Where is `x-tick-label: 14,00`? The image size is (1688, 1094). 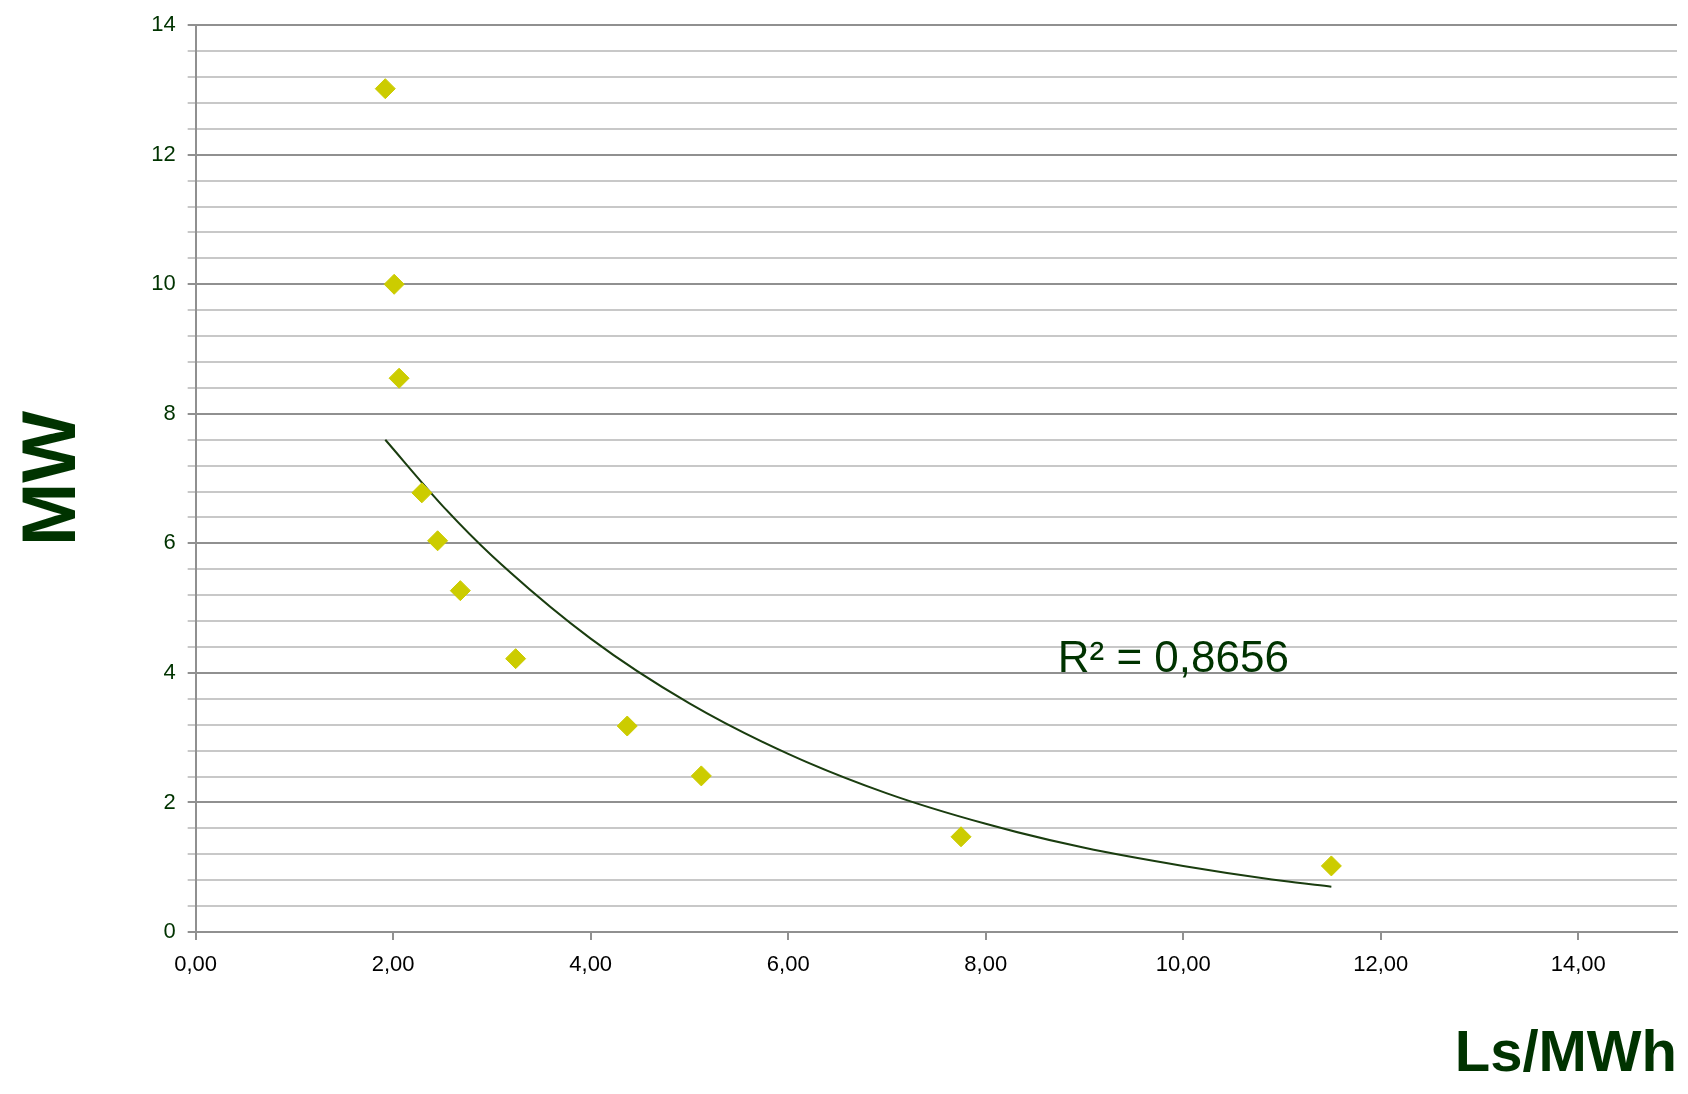 x-tick-label: 14,00 is located at coordinates (1578, 964).